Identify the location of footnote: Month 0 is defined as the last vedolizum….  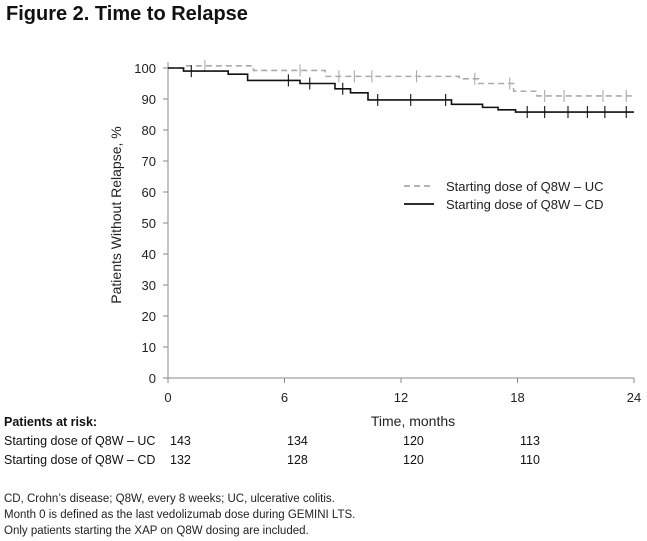
(180, 515).